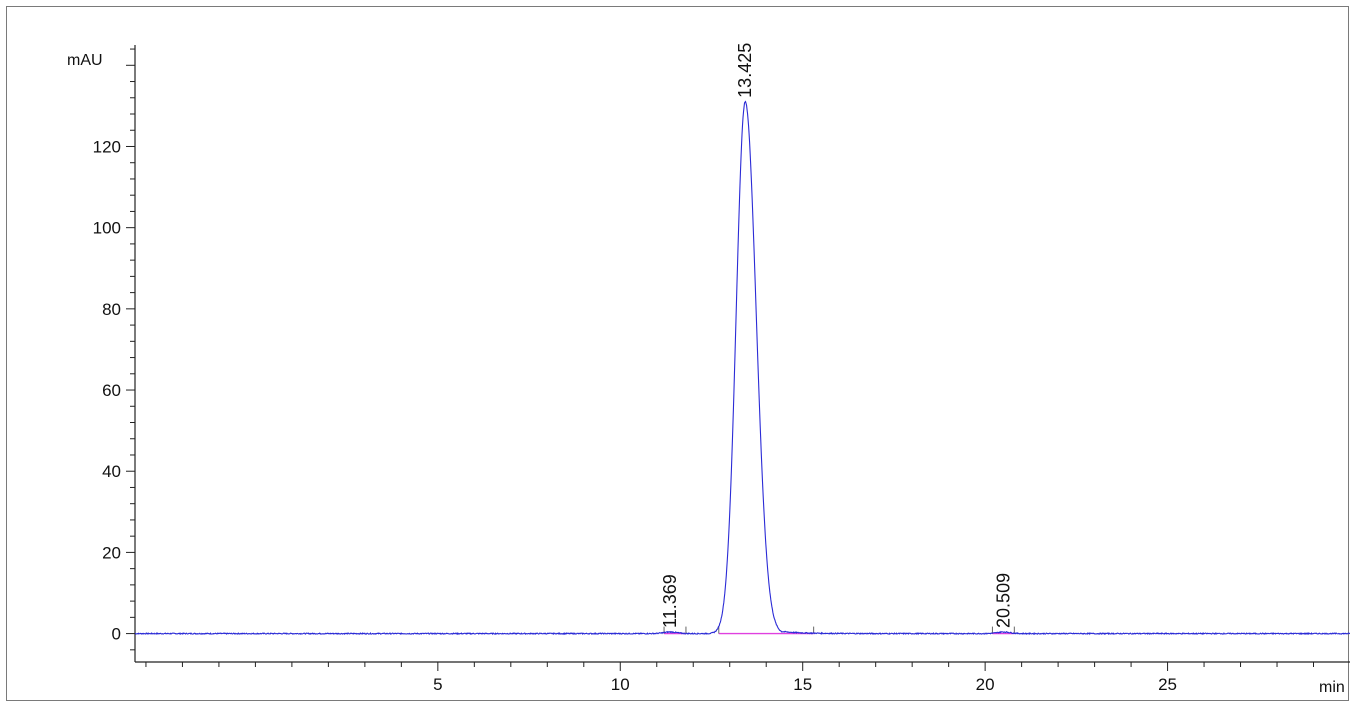 This screenshot has height=707, width=1355. Describe the element at coordinates (620, 684) in the screenshot. I see `x-tick-label: 10` at that location.